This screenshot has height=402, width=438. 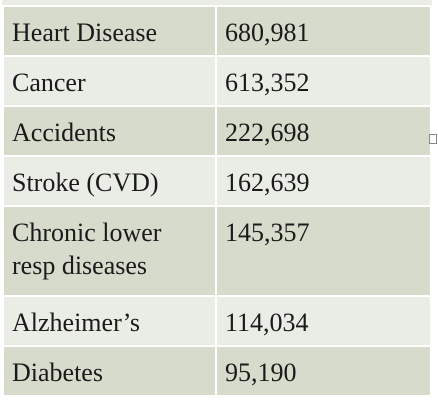 I want to click on count-cell: 95,190, so click(x=323, y=371).